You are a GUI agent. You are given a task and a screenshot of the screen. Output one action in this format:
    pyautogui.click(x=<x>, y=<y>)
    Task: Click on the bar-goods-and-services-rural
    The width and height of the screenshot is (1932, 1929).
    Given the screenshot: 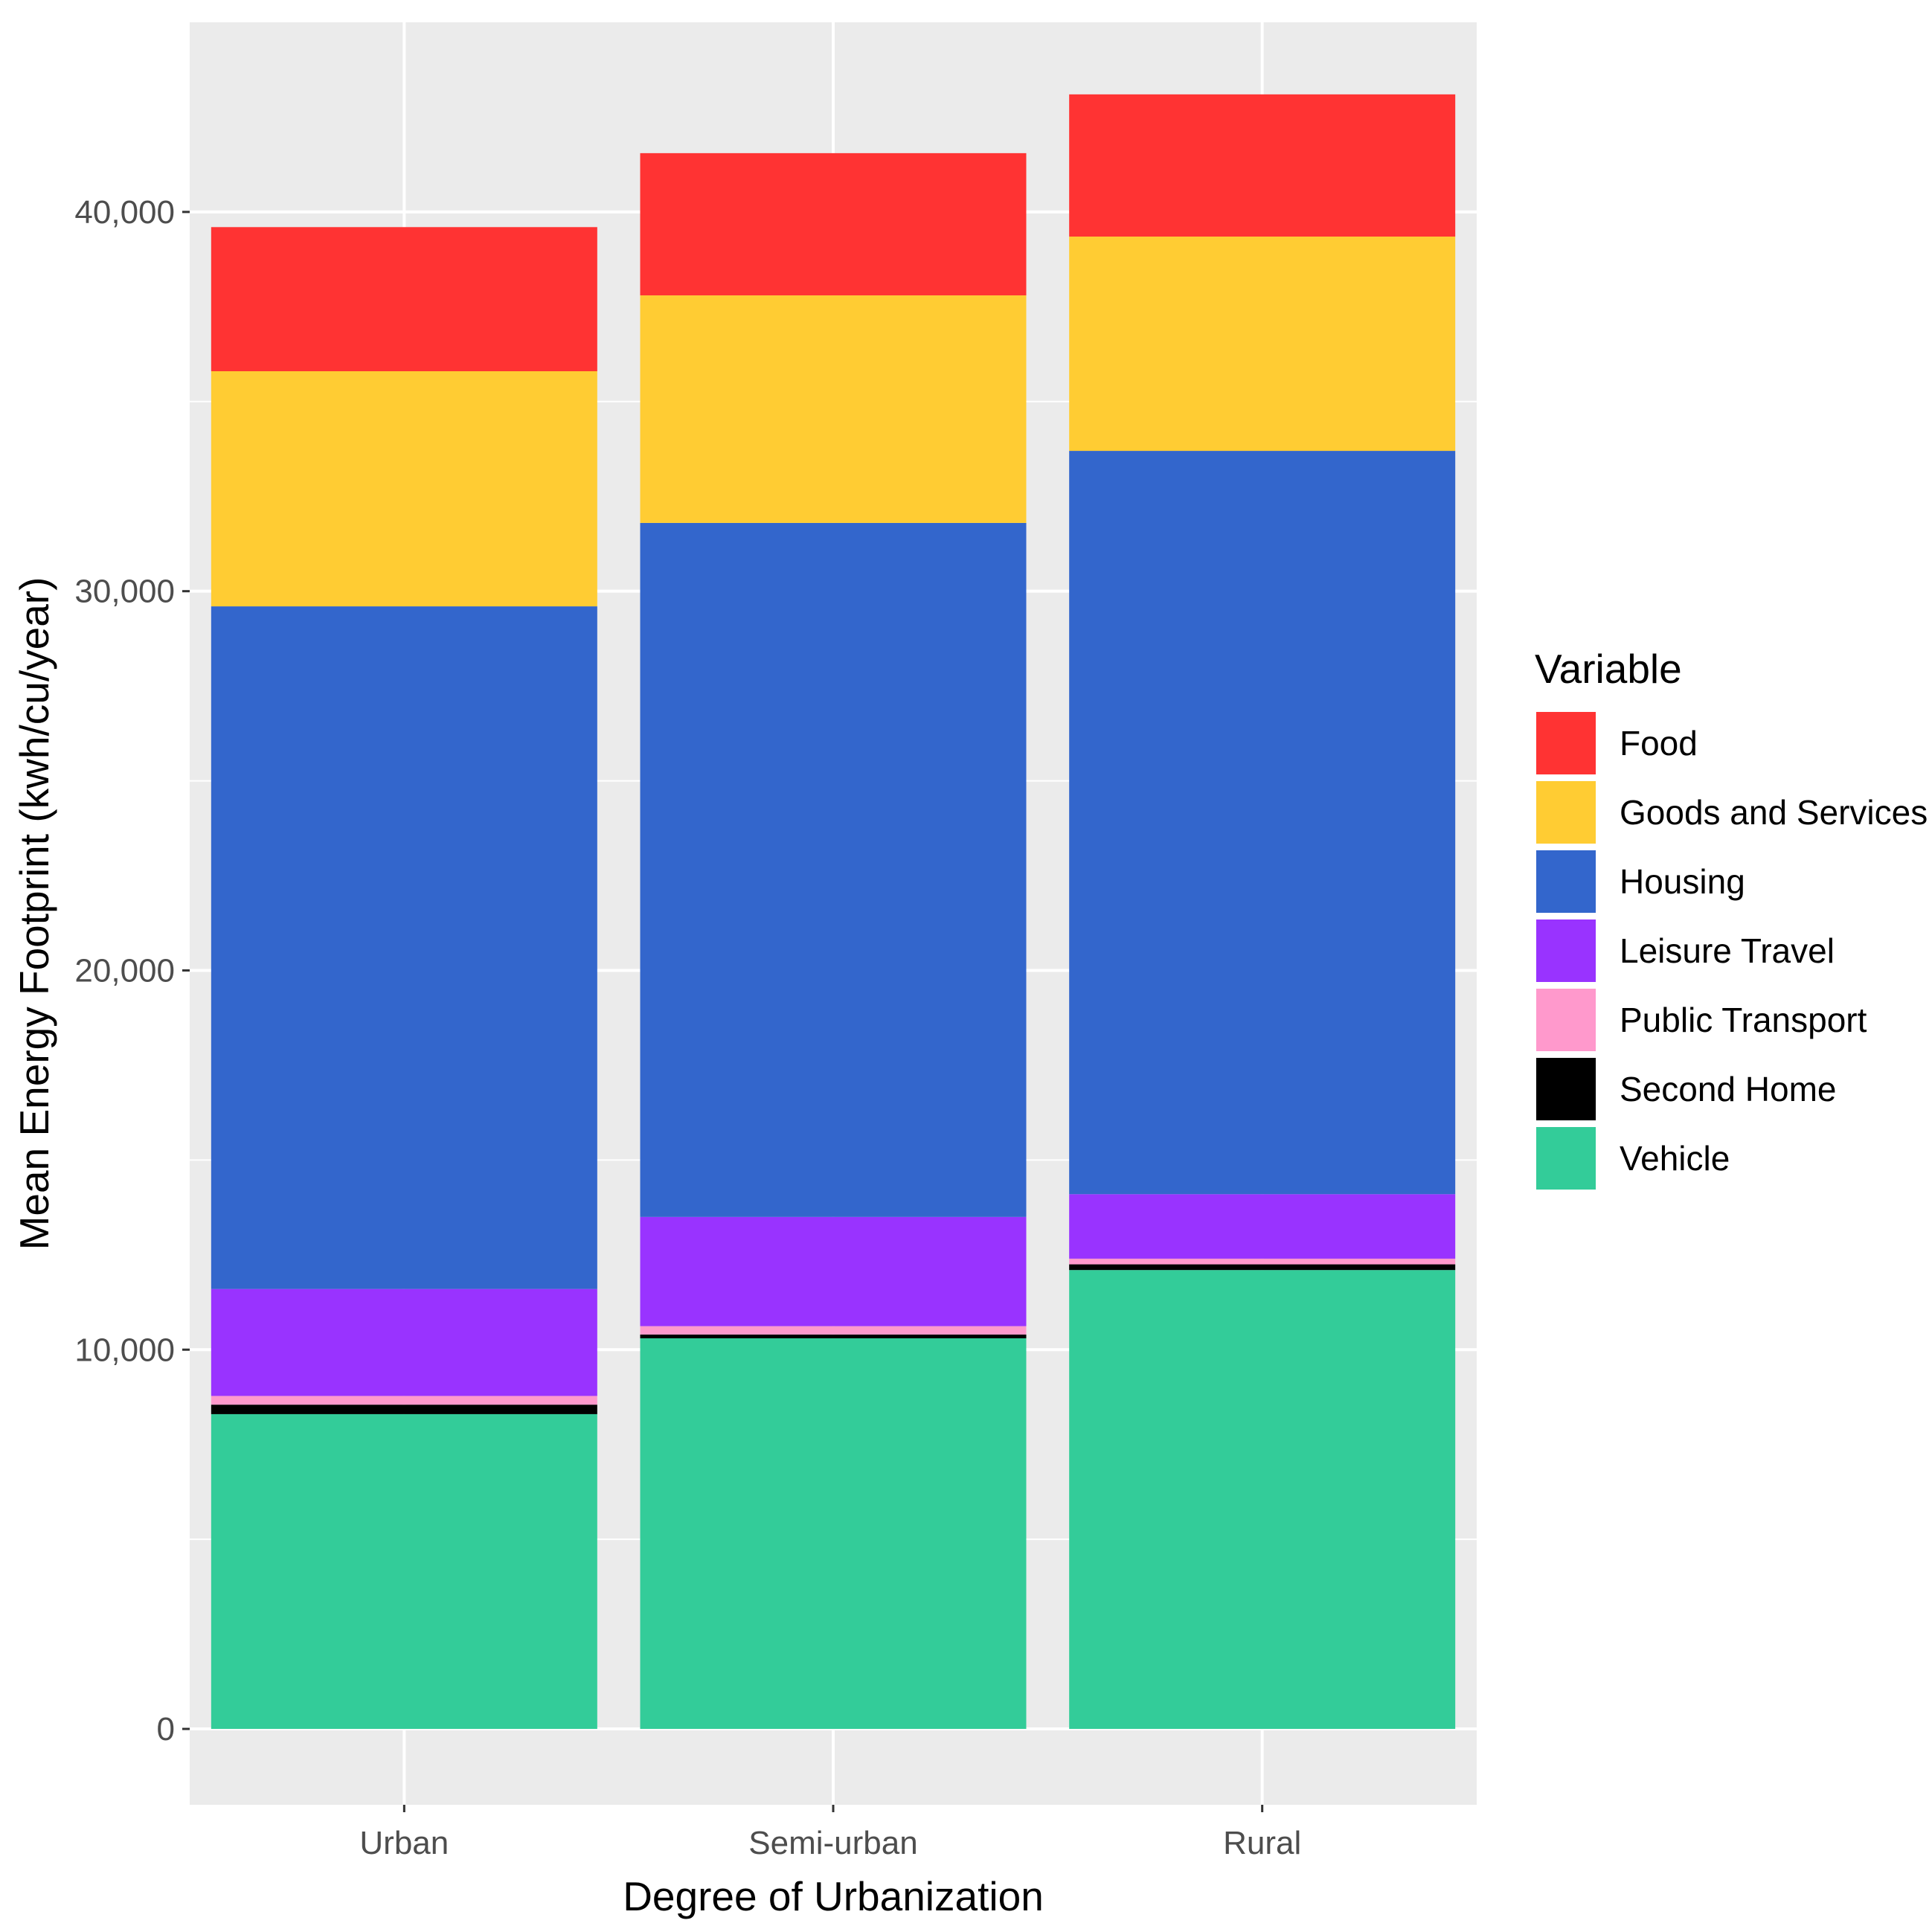 What is the action you would take?
    pyautogui.click(x=1262, y=344)
    